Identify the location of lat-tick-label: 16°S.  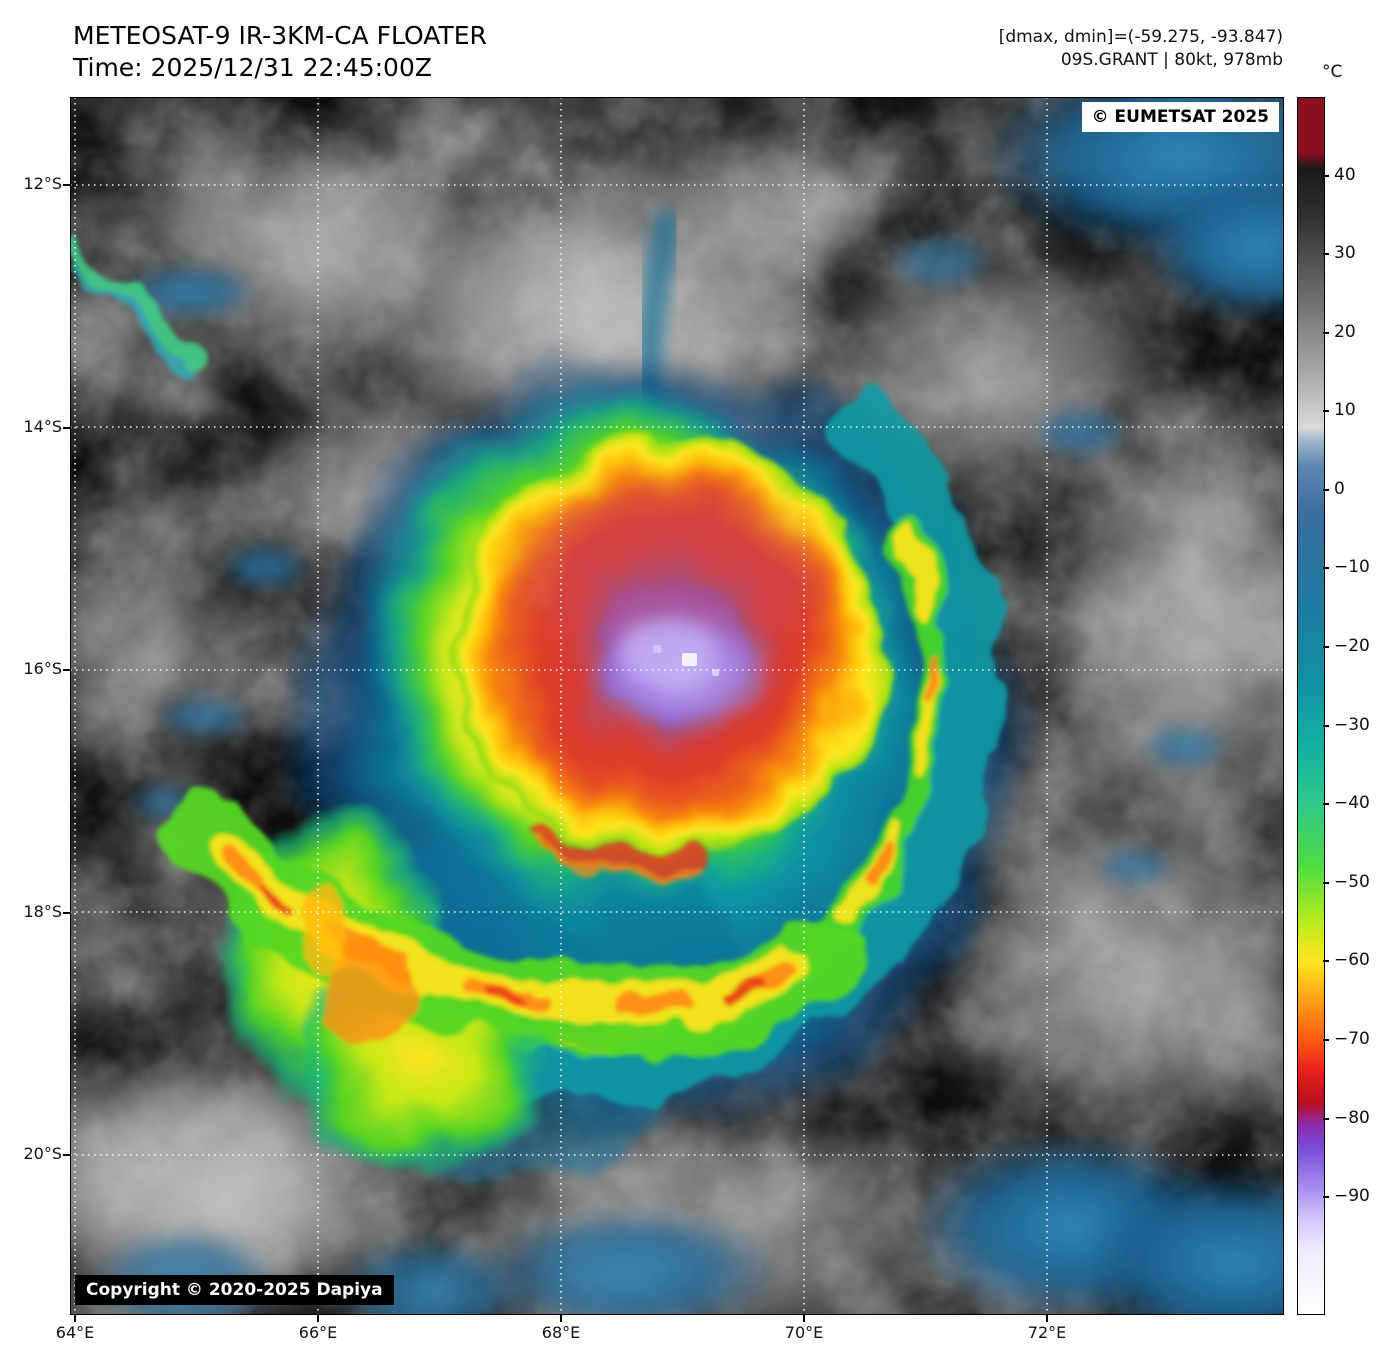
(42, 668).